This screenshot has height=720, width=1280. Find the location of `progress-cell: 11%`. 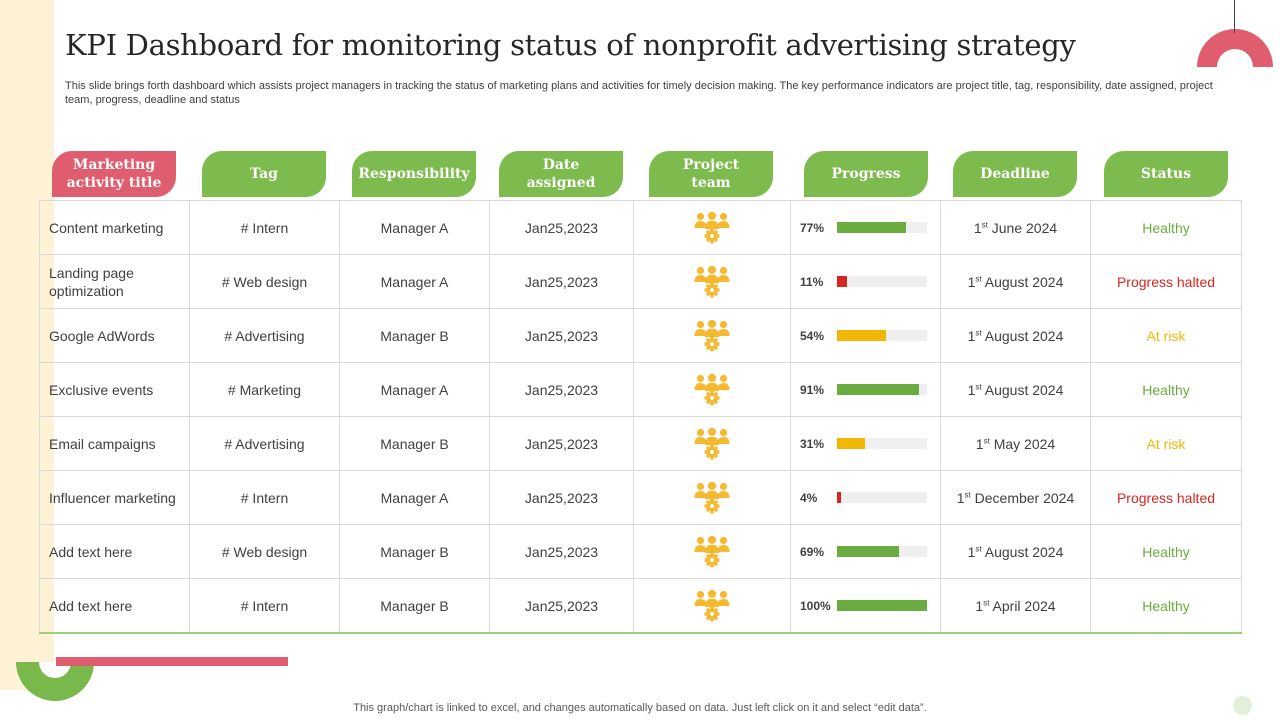

progress-cell: 11% is located at coordinates (865, 281).